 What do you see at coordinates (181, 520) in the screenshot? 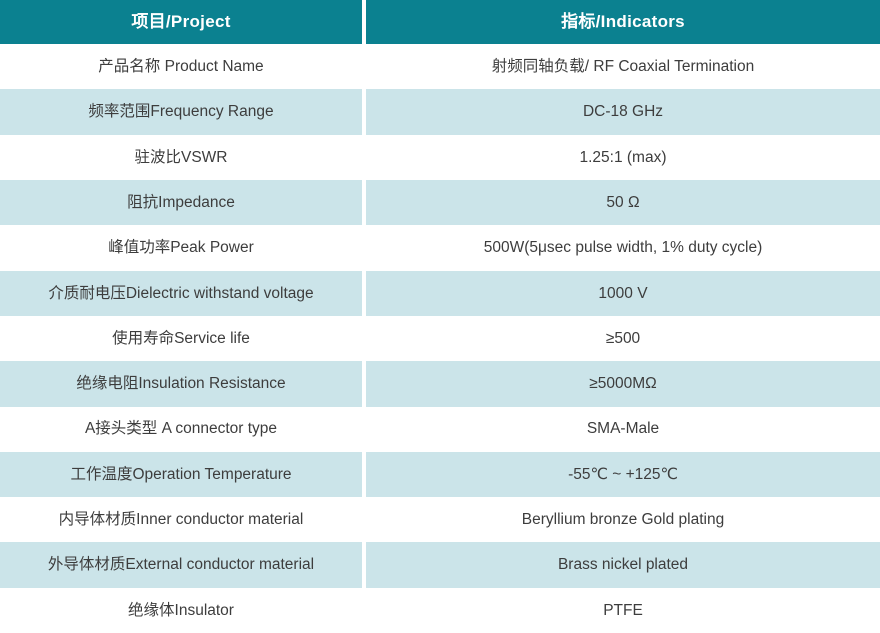
I see `project-cell: 内导体材质Inner conductor material` at bounding box center [181, 520].